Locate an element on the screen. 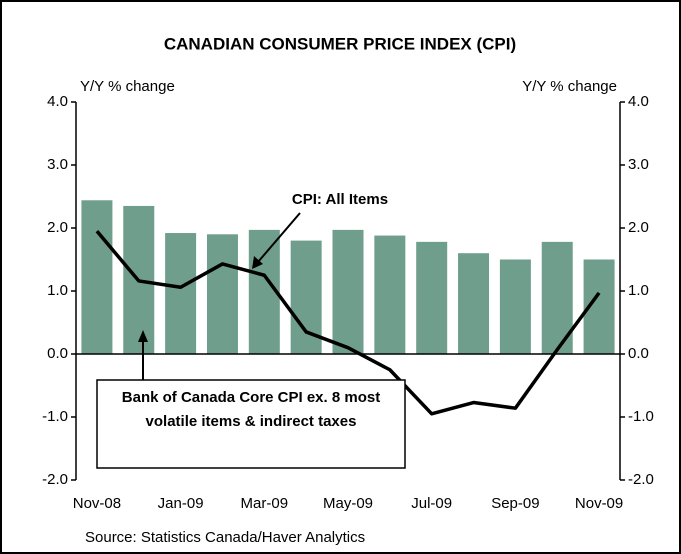 The width and height of the screenshot is (681, 554). legend-box is located at coordinates (251, 424).